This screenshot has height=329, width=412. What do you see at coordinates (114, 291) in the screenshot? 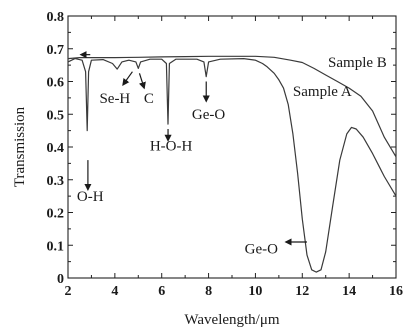
I see `x-tick-label: 4` at bounding box center [114, 291].